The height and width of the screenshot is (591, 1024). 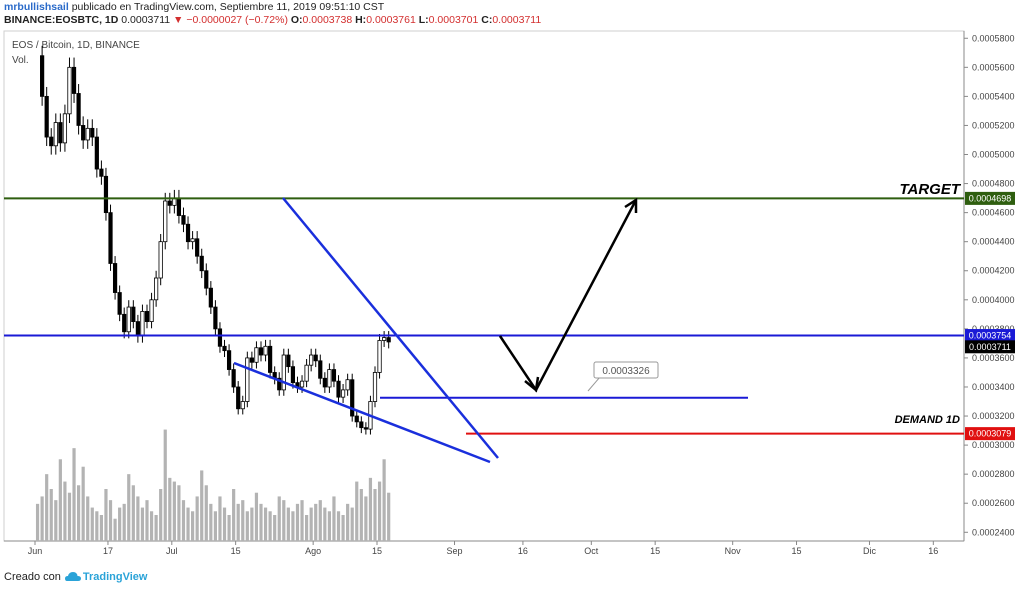 I want to click on price-badges: 0.0004698 0.0003754 0.0003711 0.0003079, so click(x=990, y=316).